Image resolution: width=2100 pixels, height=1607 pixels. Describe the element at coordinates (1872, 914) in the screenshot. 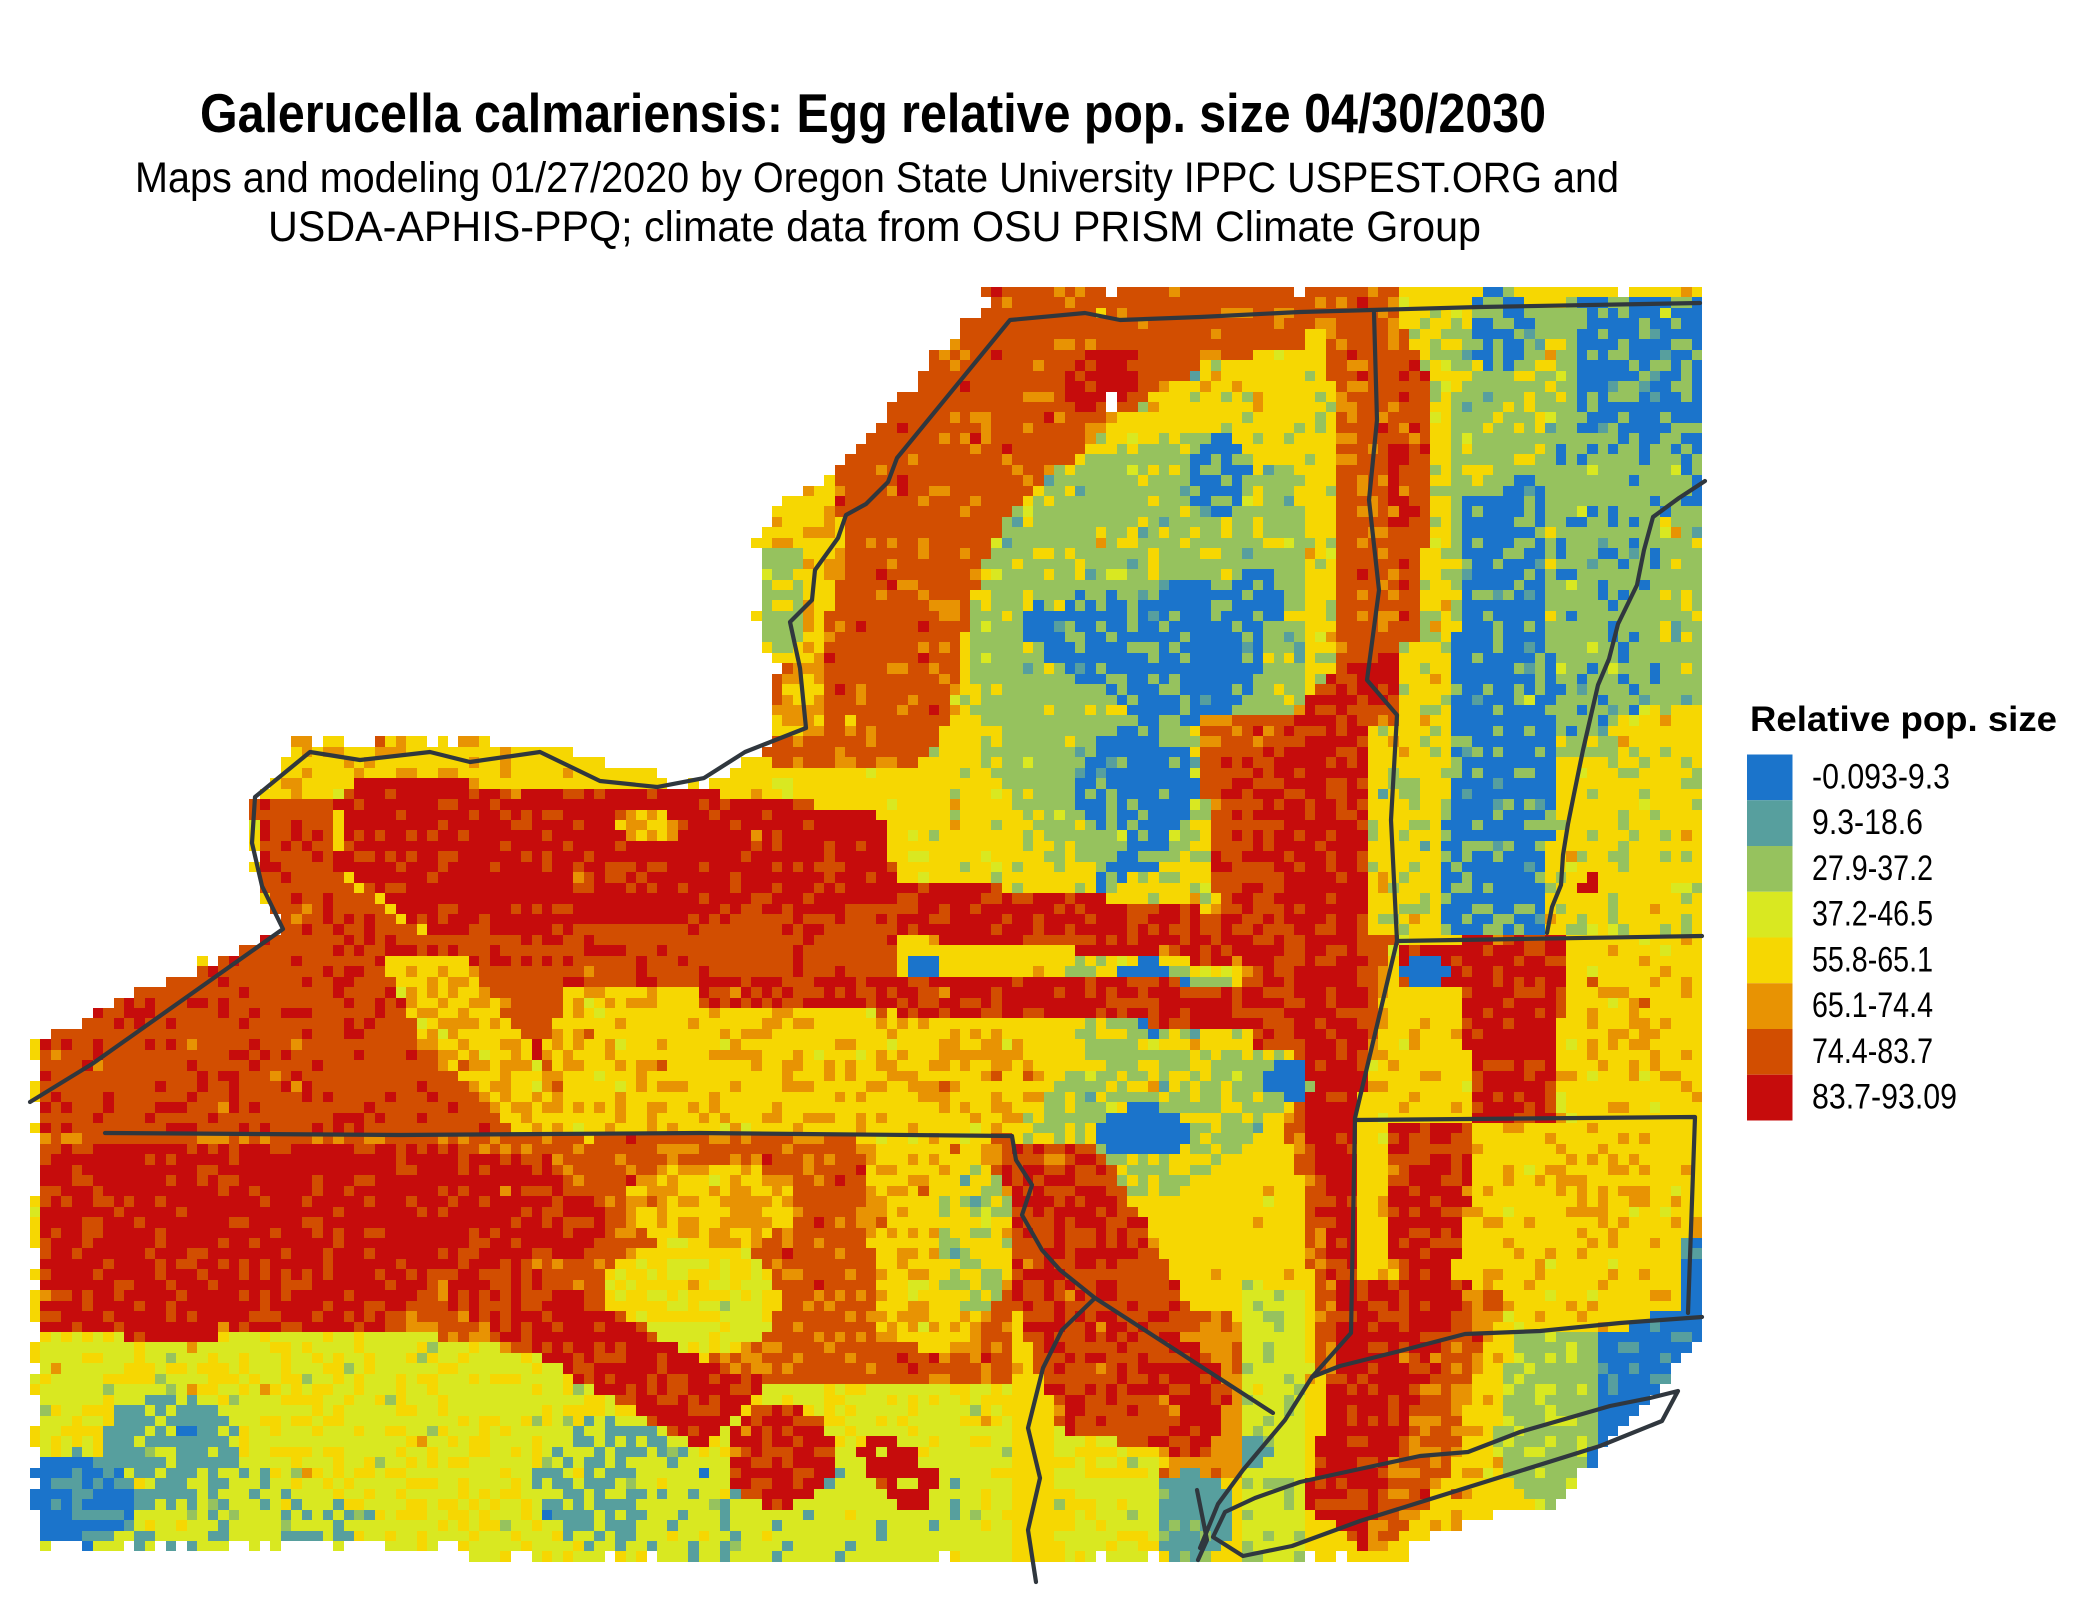

I see `svg-text: 37.2-46.5` at that location.